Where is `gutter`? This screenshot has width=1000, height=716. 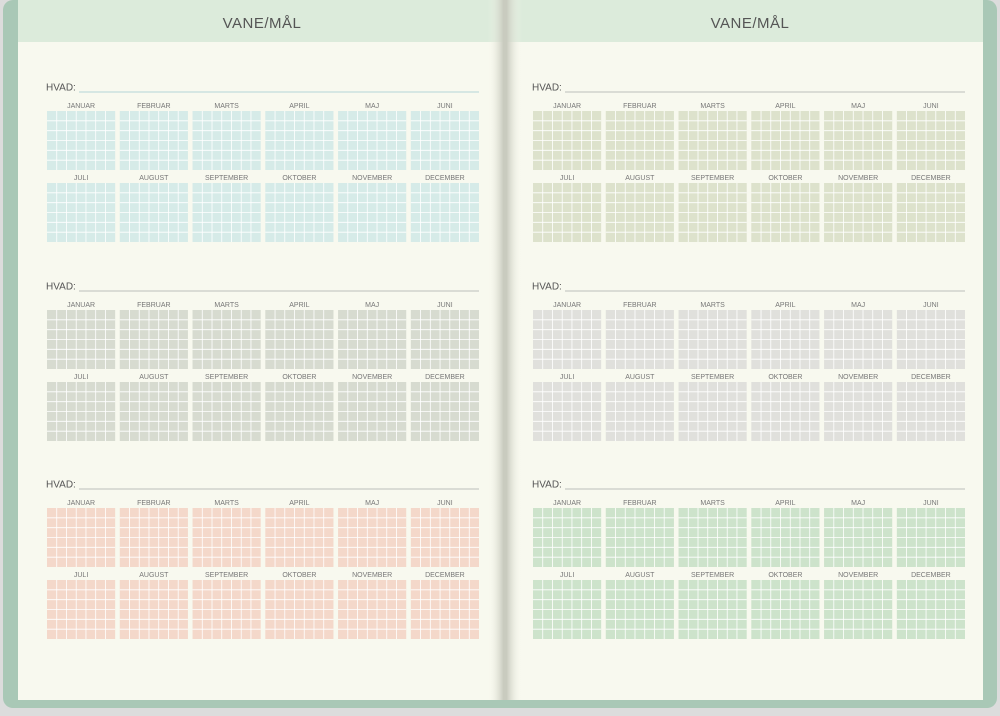
gutter is located at coordinates (505, 350).